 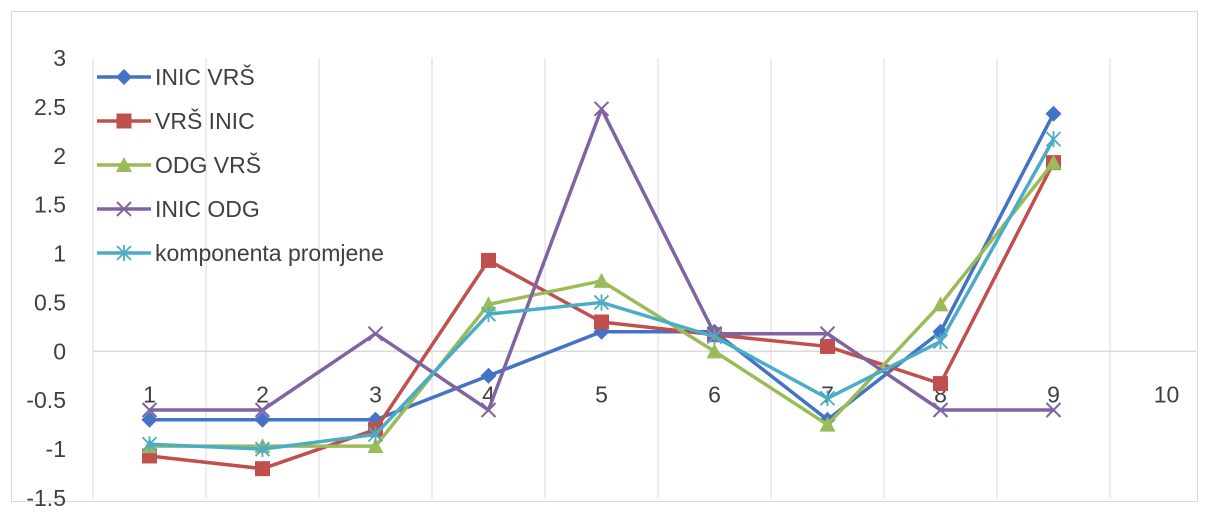 What do you see at coordinates (149, 394) in the screenshot?
I see `x-tick-label: 1` at bounding box center [149, 394].